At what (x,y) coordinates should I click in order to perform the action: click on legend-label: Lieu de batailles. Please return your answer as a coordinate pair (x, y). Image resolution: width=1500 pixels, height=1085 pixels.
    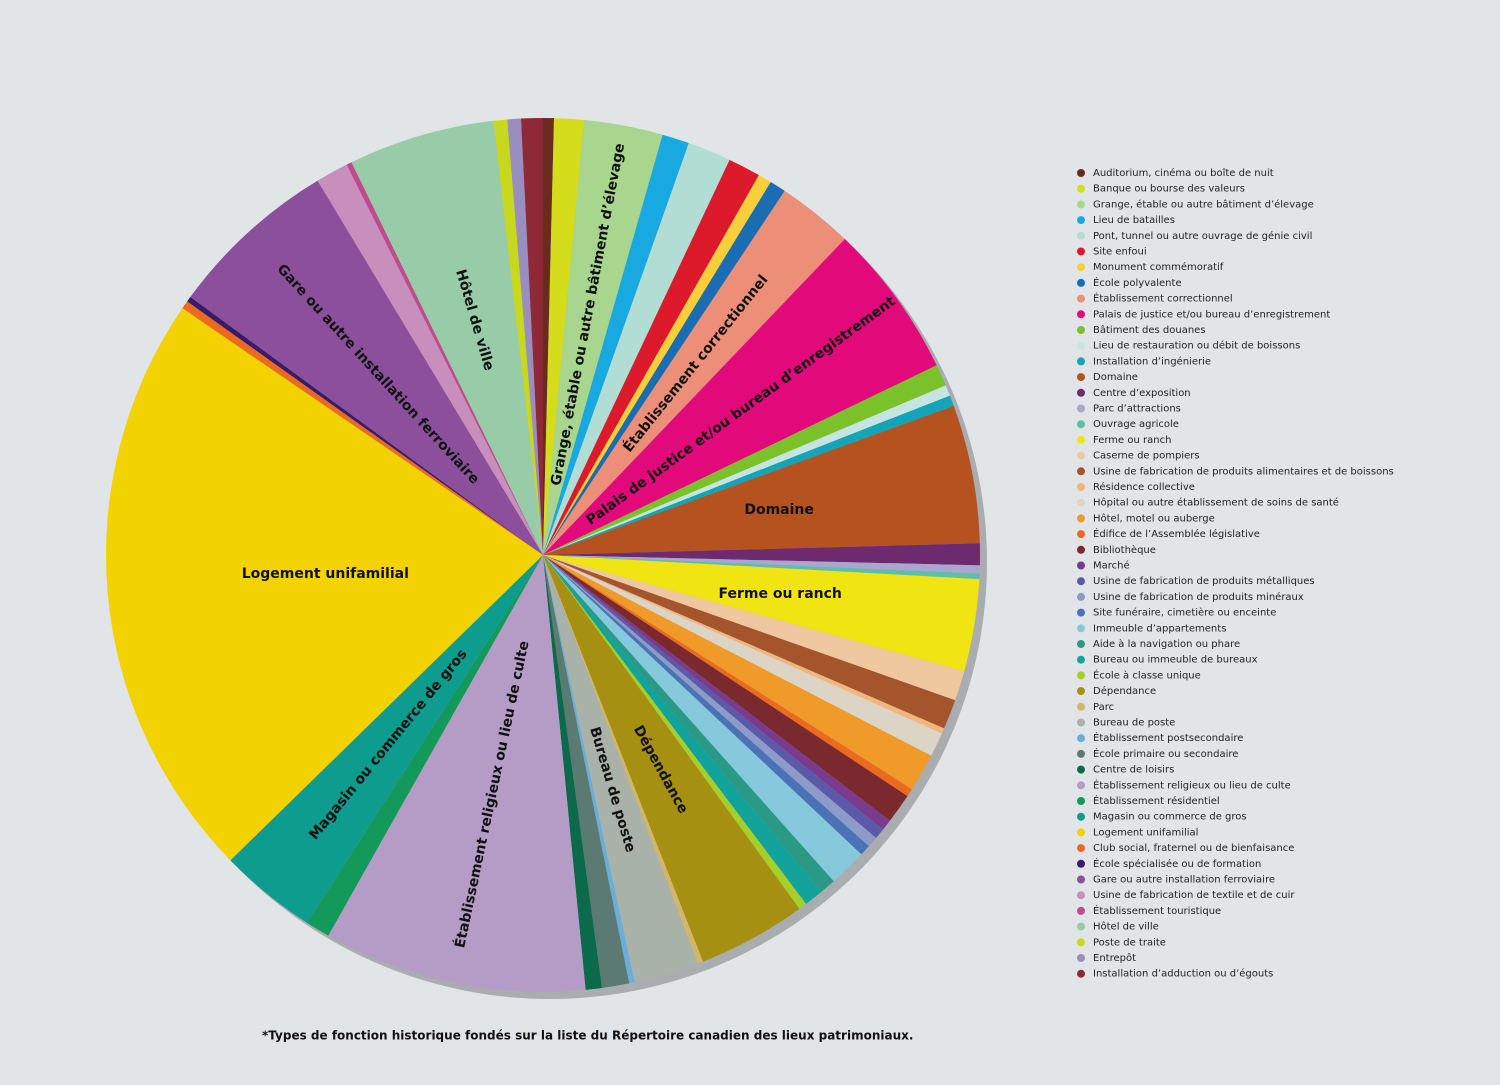
    Looking at the image, I should click on (1134, 220).